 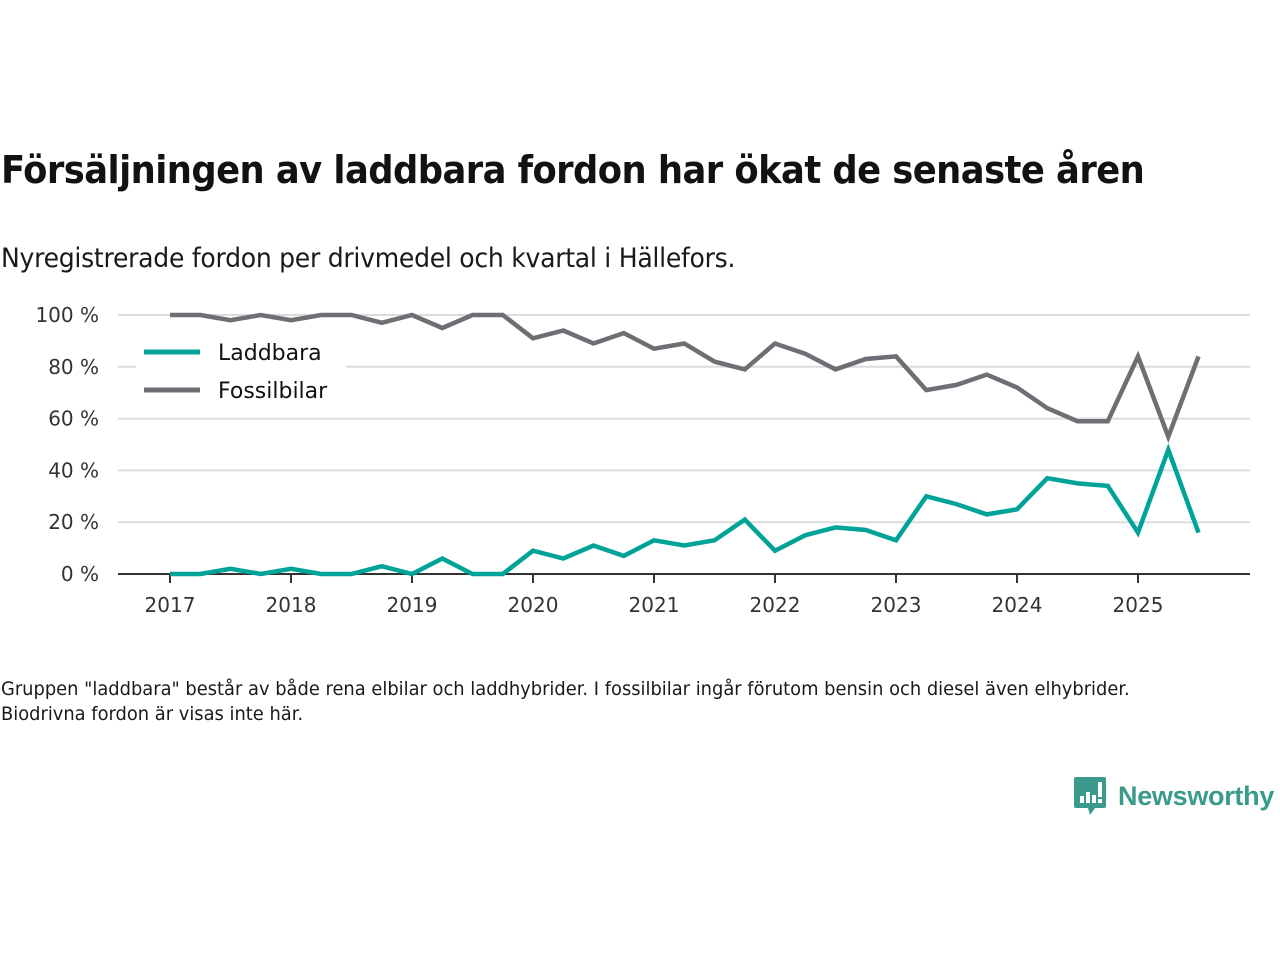 I want to click on legend: Laddbara Fossilbilar, so click(x=241, y=371).